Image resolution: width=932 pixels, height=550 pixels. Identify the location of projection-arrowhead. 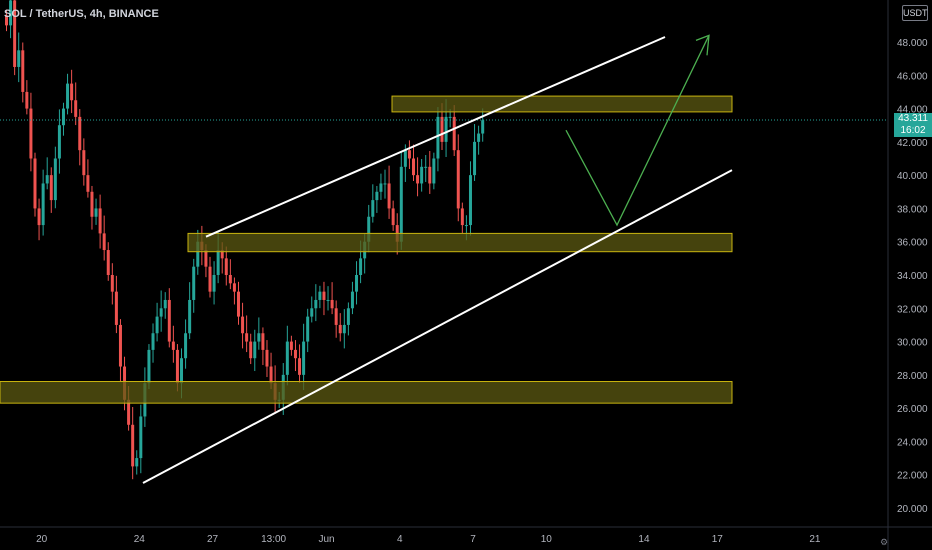
(702, 45).